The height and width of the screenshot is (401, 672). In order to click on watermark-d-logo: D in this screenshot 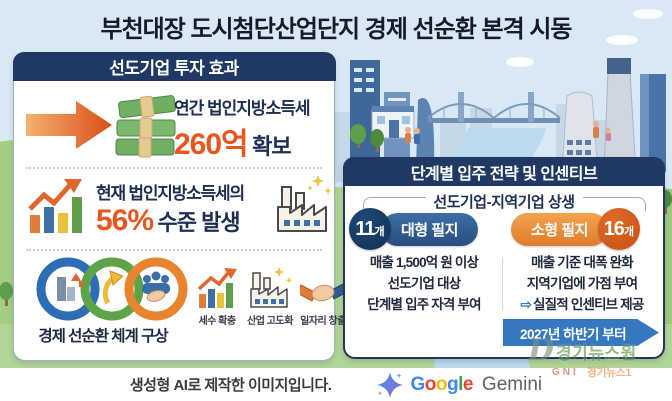, I will do `click(541, 350)`.